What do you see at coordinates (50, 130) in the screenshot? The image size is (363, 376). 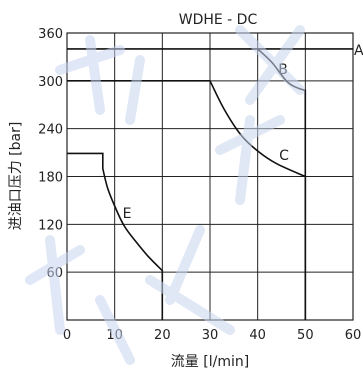 I see `y-tick-label: 240` at bounding box center [50, 130].